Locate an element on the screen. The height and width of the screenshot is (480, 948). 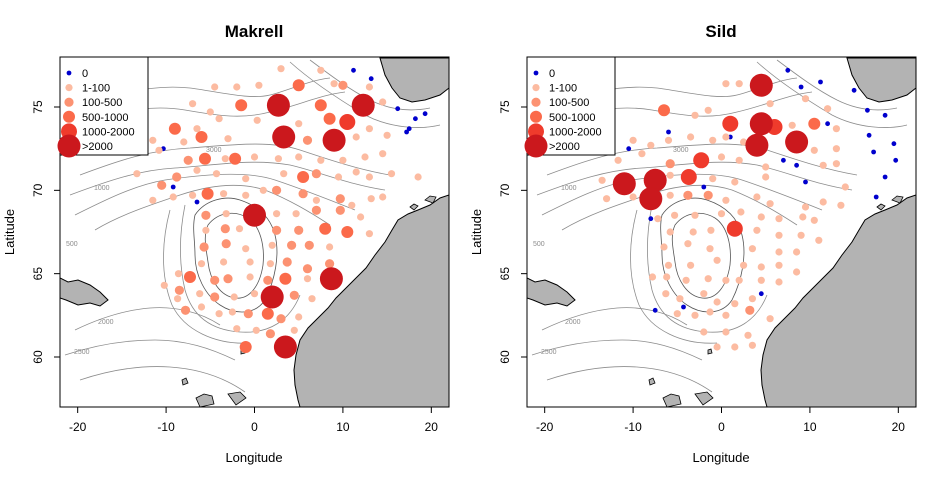
legend-label: 100-500 is located at coordinates (102, 103).